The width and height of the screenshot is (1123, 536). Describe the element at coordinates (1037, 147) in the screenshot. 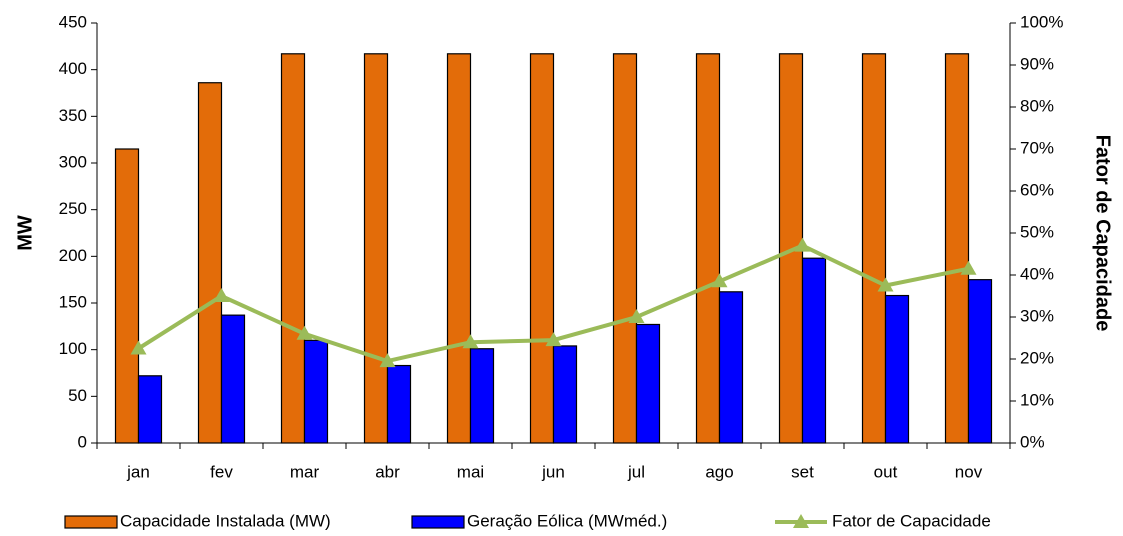

I see `y2-tick-label: 70%` at that location.